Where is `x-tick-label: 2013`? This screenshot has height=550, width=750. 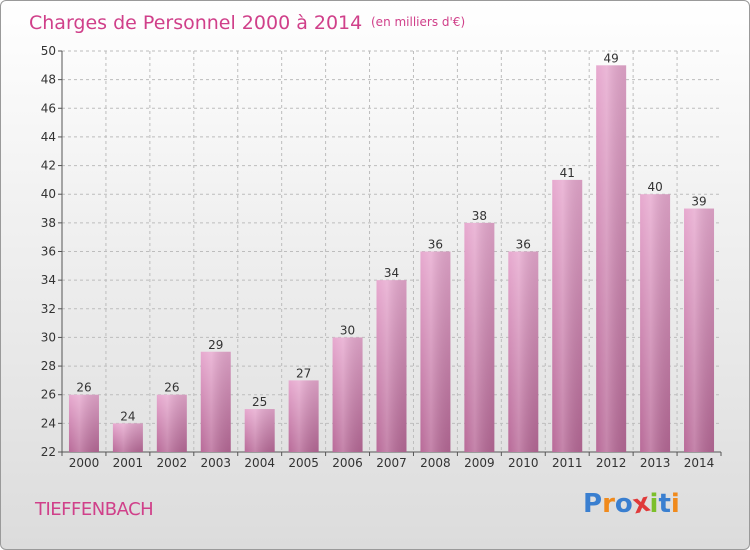
x-tick-label: 2013 is located at coordinates (655, 463).